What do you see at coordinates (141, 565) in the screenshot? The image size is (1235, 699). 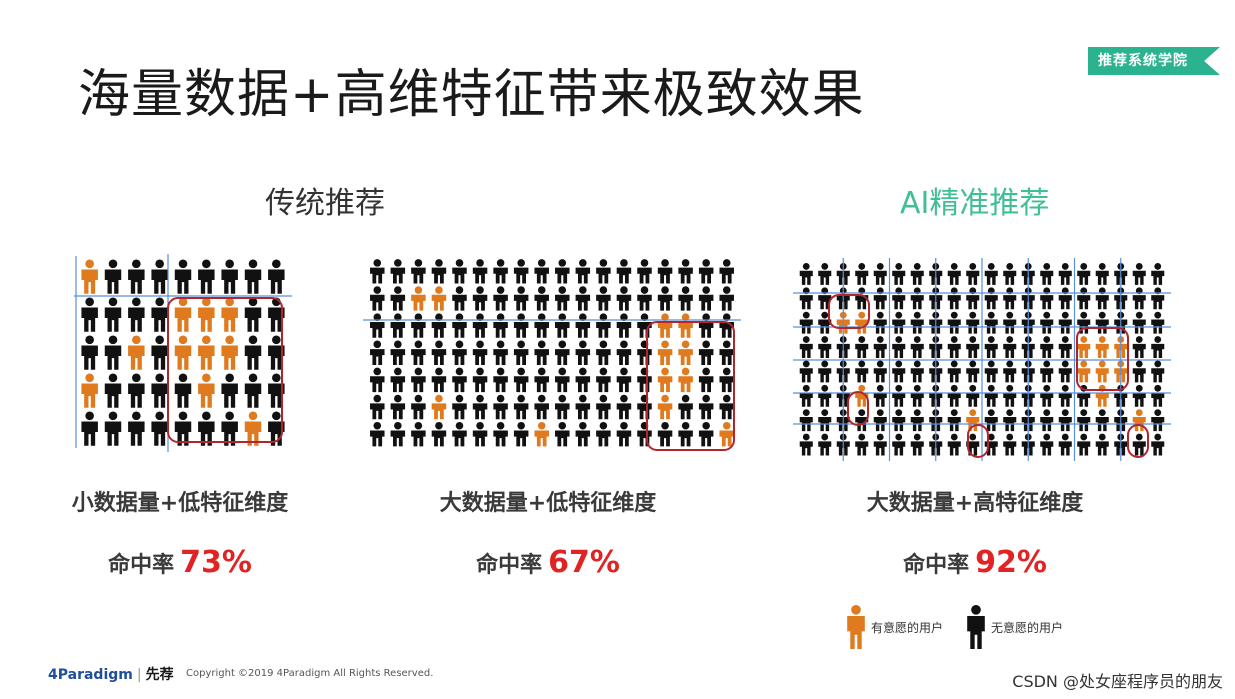 I see `hit-rate-label: 命中率` at bounding box center [141, 565].